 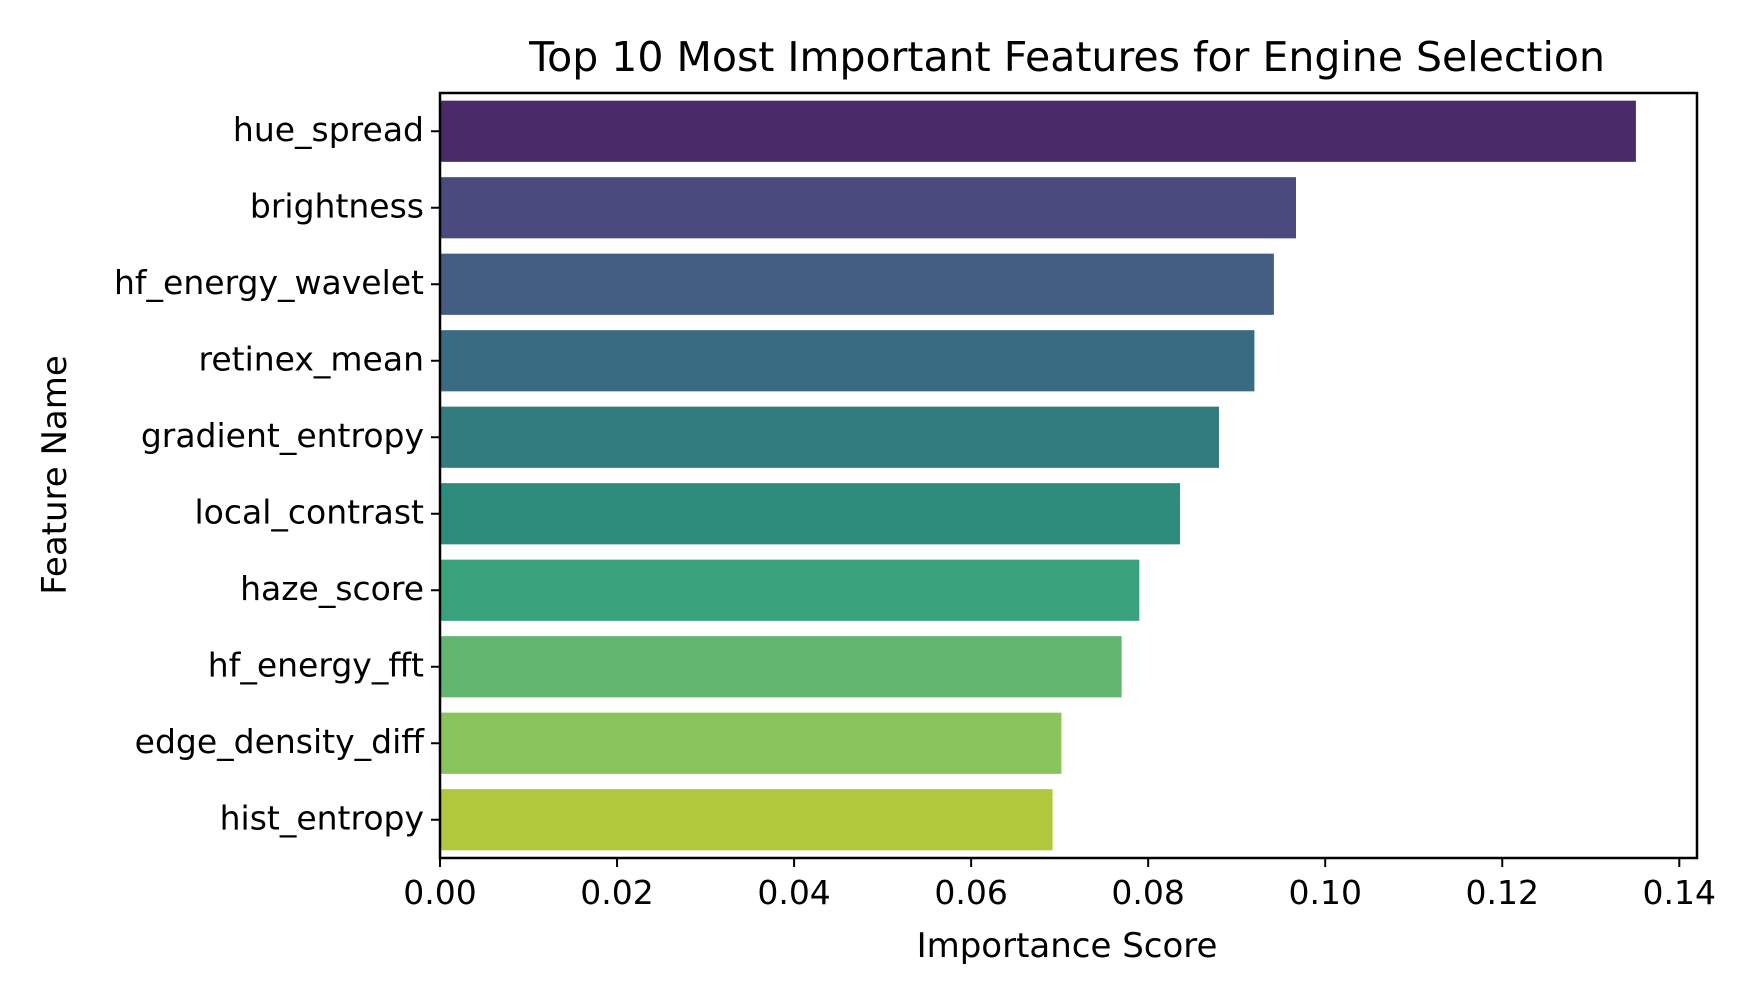 What do you see at coordinates (790, 590) in the screenshot?
I see `bar-haze-score` at bounding box center [790, 590].